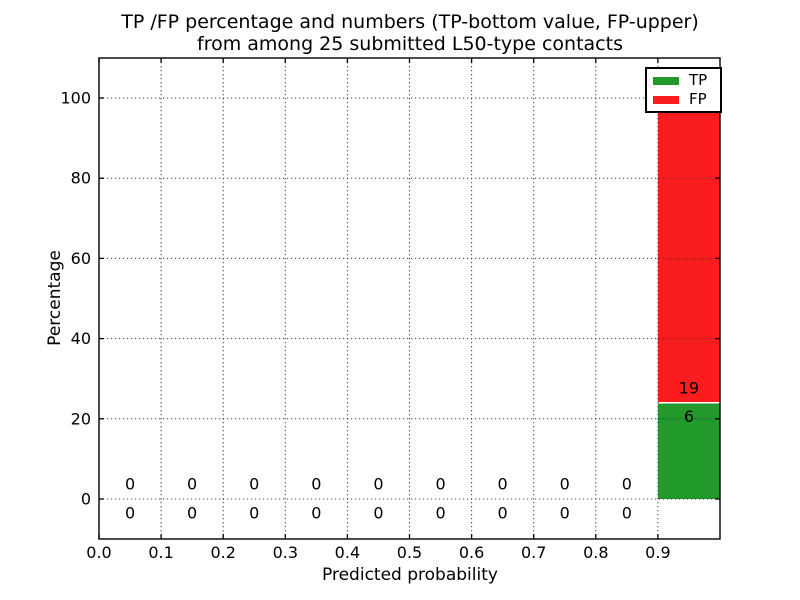 Image resolution: width=800 pixels, height=600 pixels. Describe the element at coordinates (81, 418) in the screenshot. I see `y-tick-label: 20` at that location.